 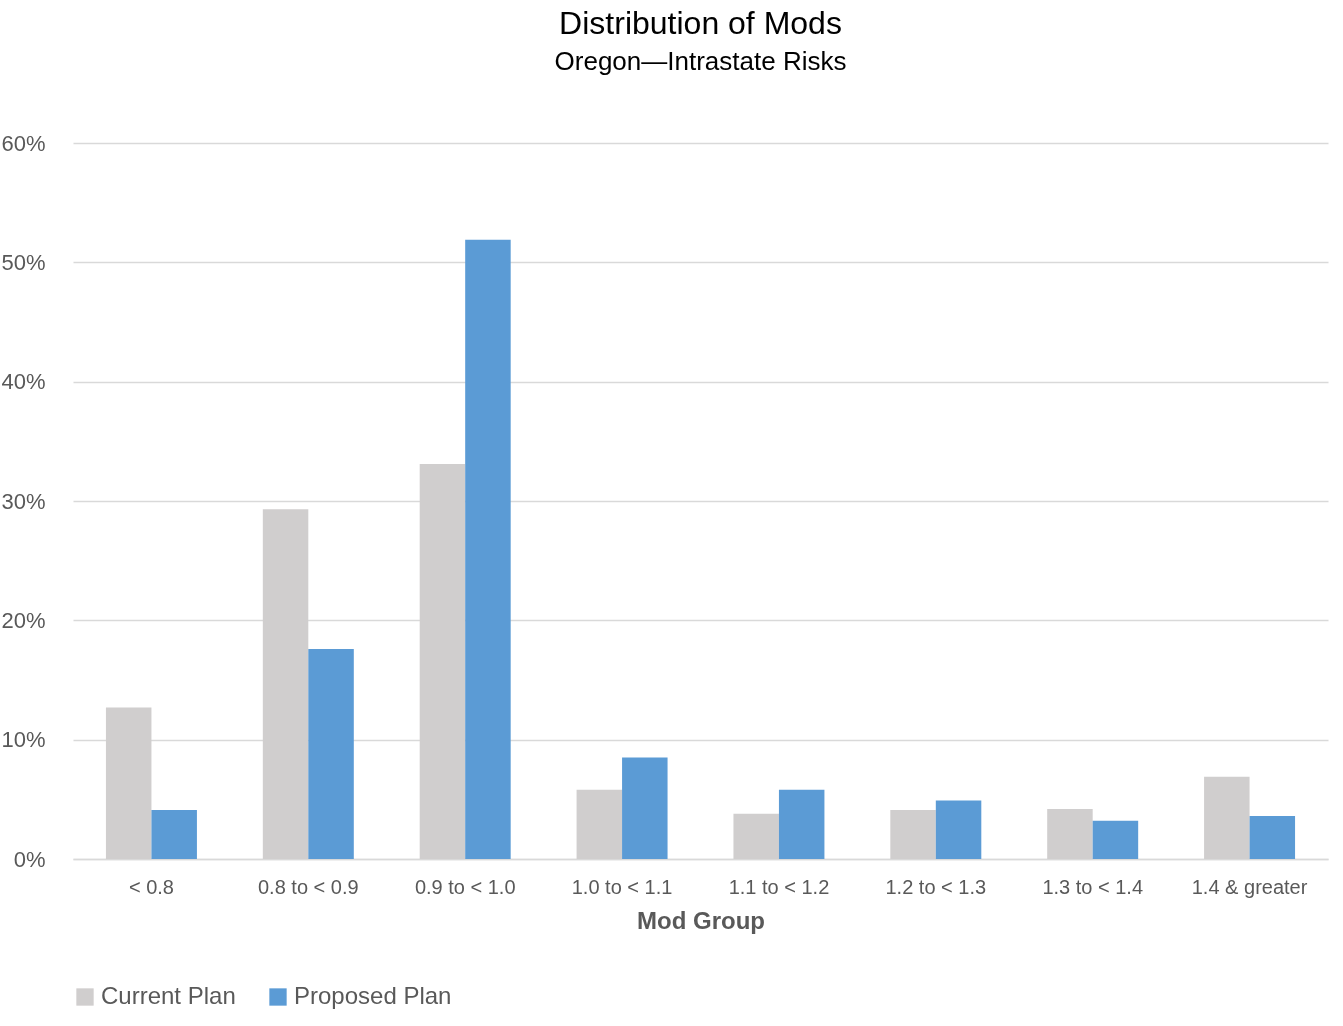 I want to click on y-tick-label: 0%, so click(x=29, y=859).